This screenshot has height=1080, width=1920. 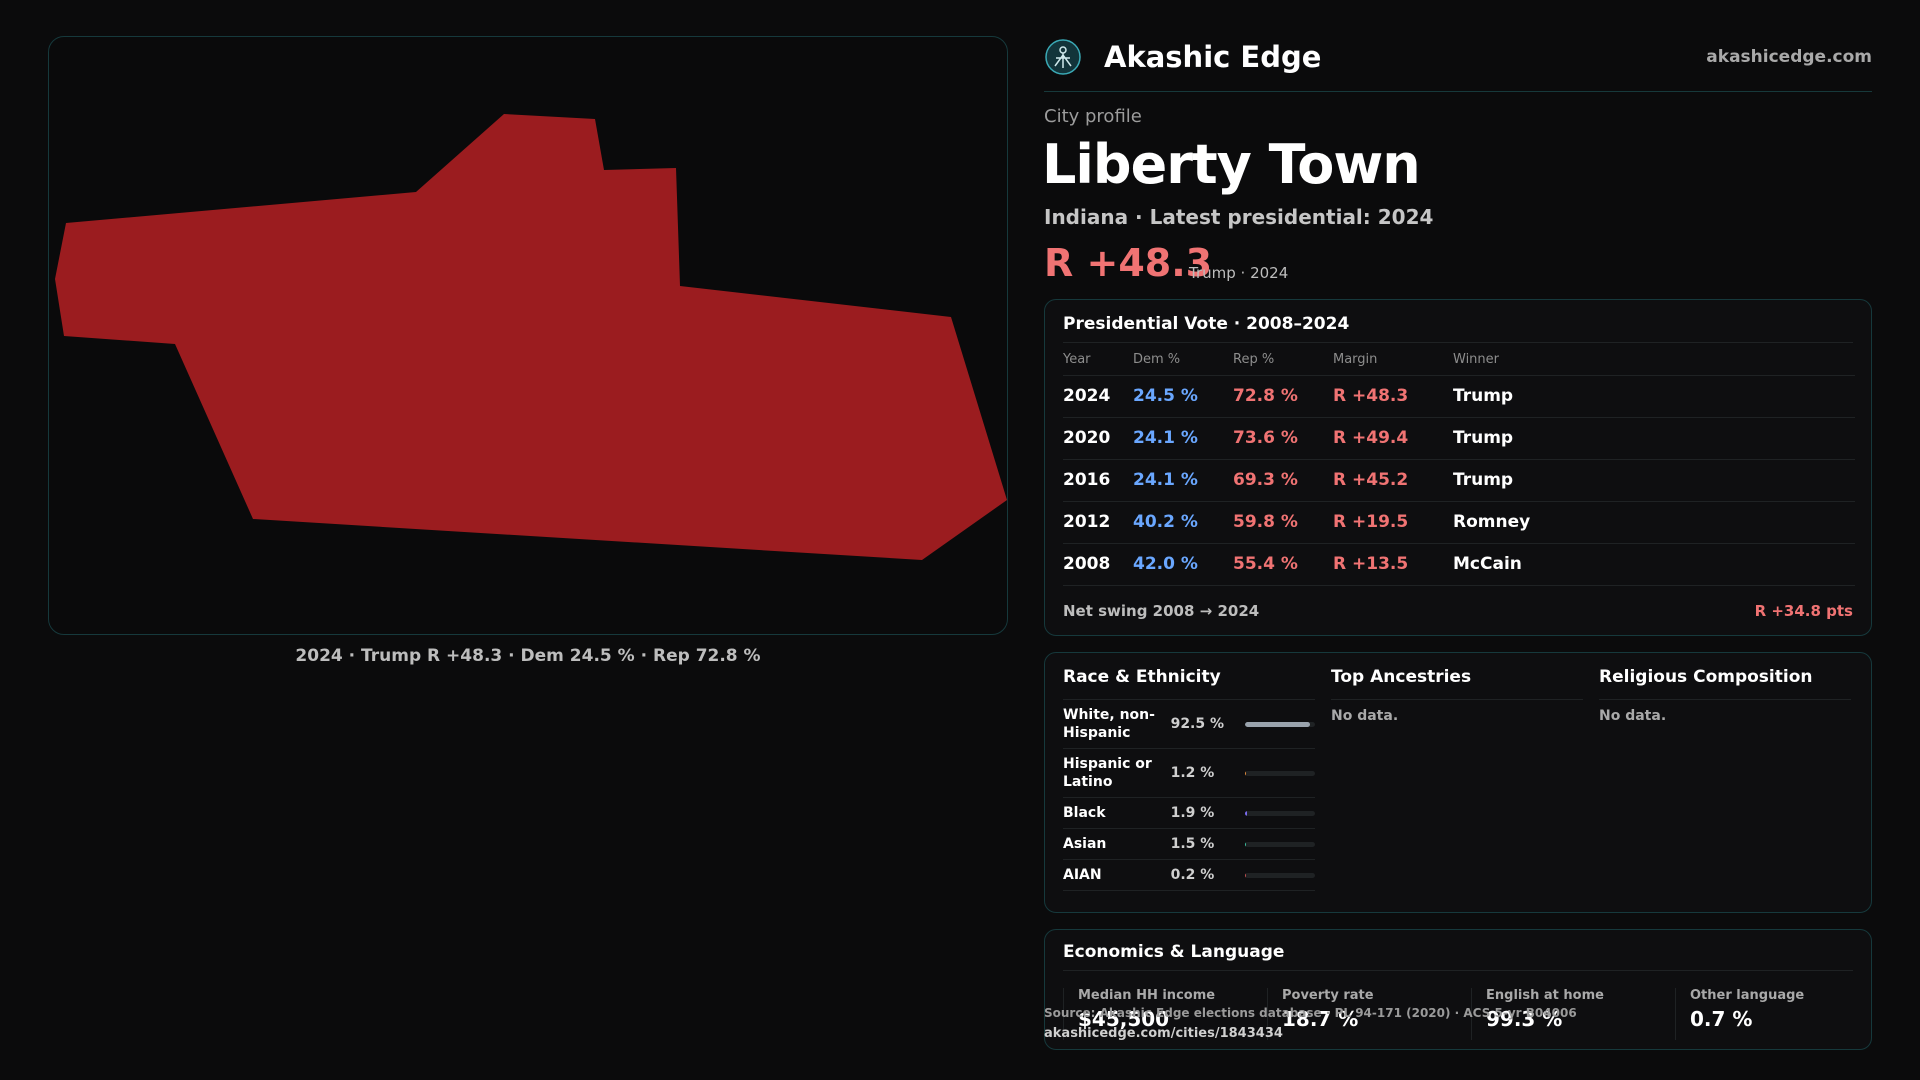 What do you see at coordinates (1147, 995) in the screenshot?
I see `stat-label: Median HH income` at bounding box center [1147, 995].